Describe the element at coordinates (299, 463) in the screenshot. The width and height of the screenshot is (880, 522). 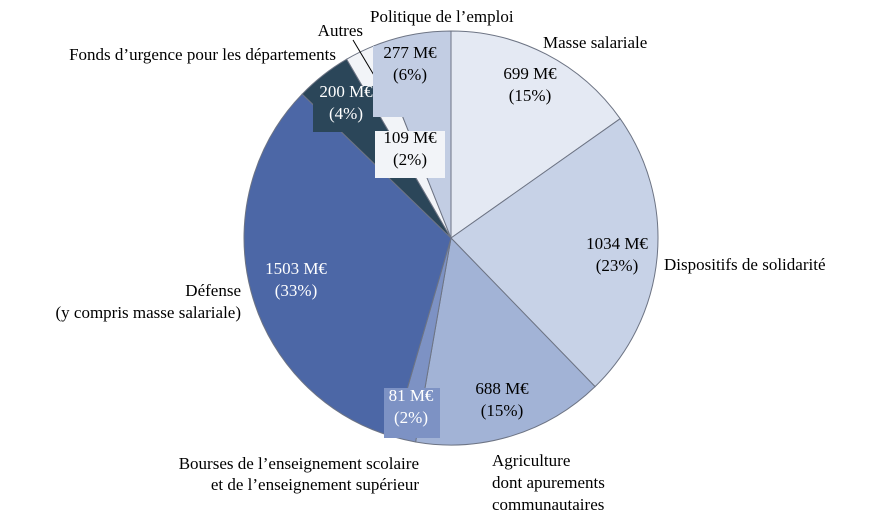
I see `category-label-bourses: Bourses de l’enseignement scolaire` at that location.